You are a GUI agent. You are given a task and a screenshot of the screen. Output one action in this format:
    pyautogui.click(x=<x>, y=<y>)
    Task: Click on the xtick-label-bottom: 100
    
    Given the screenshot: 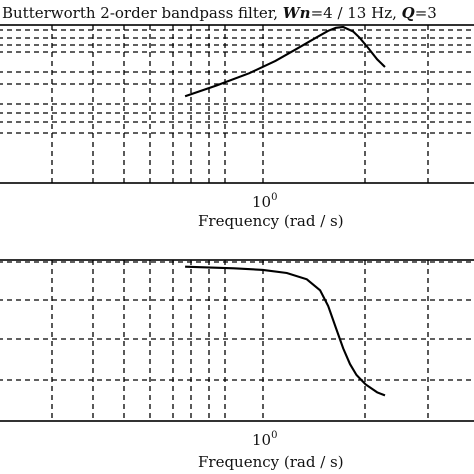 What is the action you would take?
    pyautogui.click(x=264, y=439)
    